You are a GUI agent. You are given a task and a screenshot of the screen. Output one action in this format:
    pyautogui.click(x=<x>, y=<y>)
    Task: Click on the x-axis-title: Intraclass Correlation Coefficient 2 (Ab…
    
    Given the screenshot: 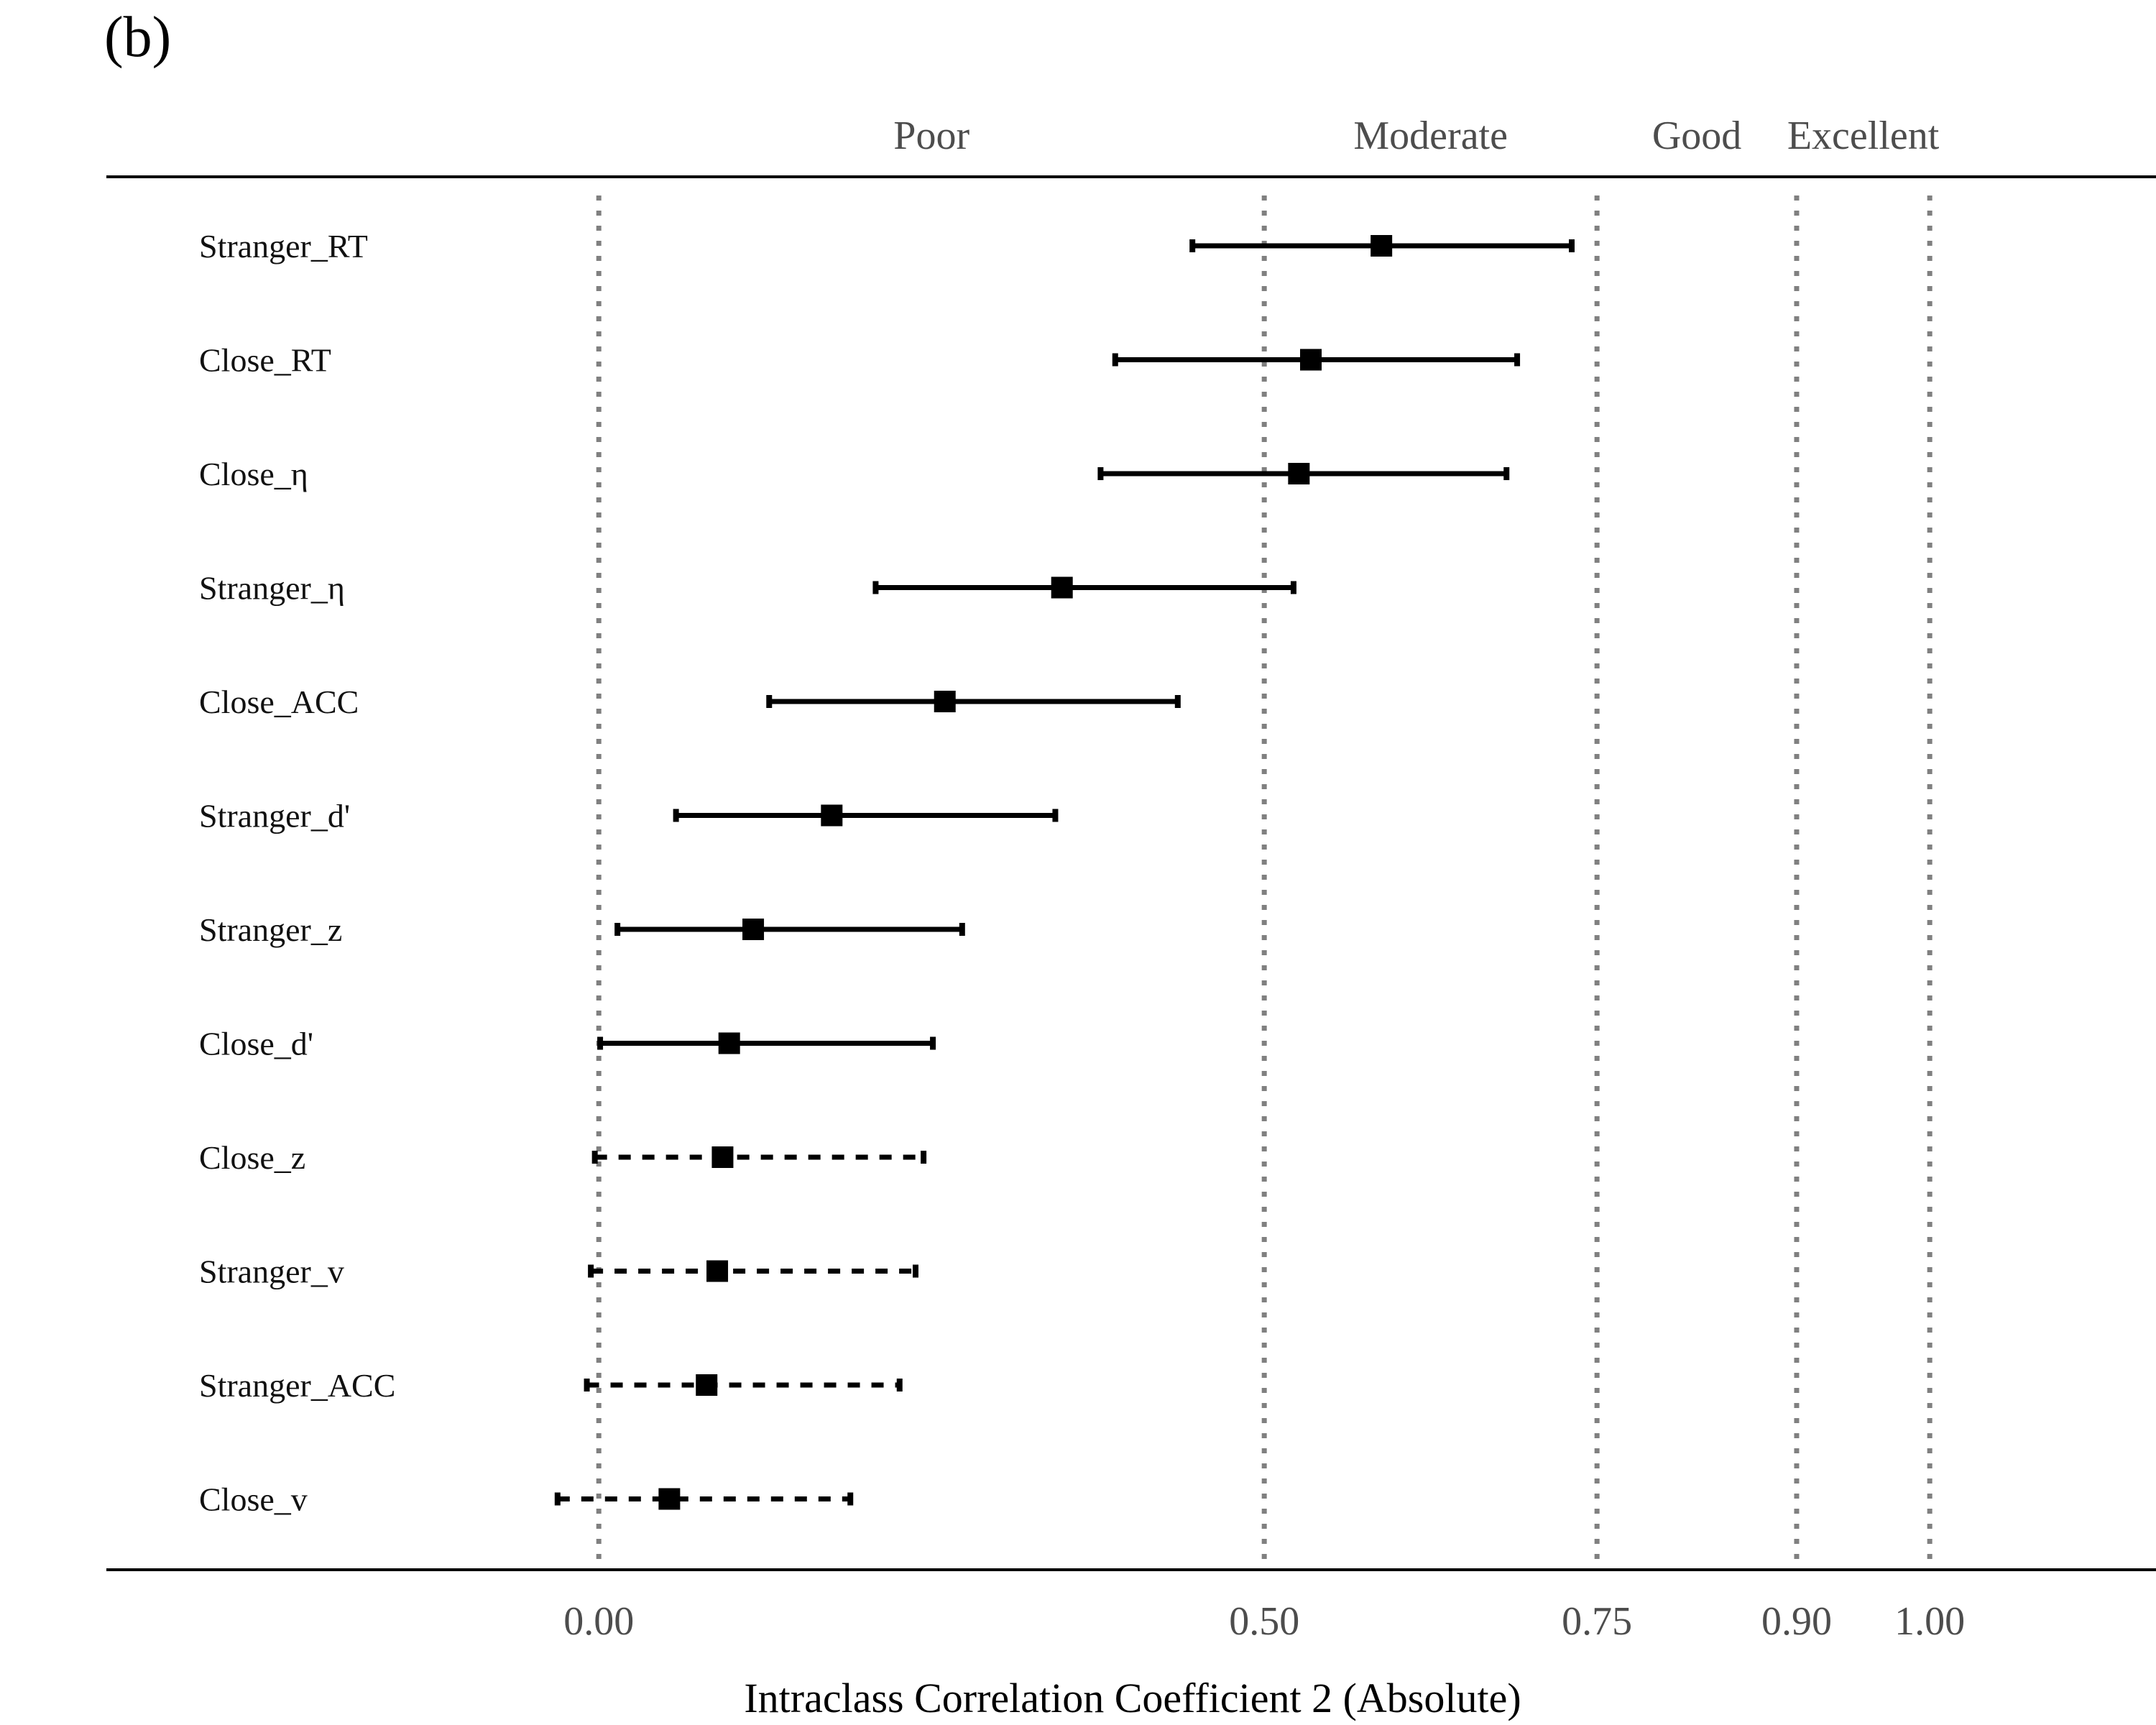 What is the action you would take?
    pyautogui.click(x=1133, y=1698)
    